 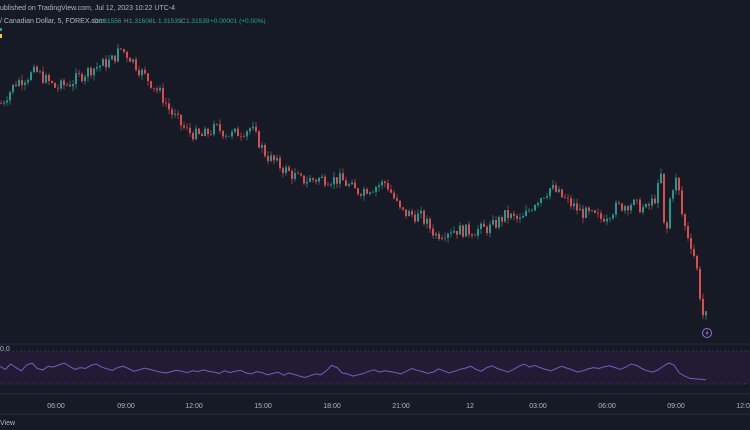 What do you see at coordinates (198, 21) in the screenshot?
I see `close-value: 1.31539` at bounding box center [198, 21].